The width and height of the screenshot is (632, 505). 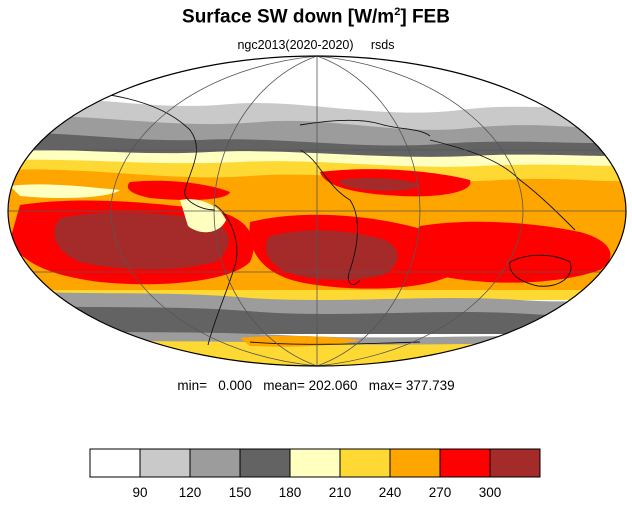 I want to click on africa-coast, so click(x=330, y=217).